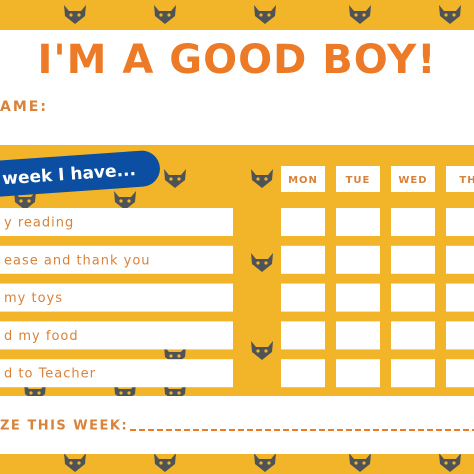 Image resolution: width=474 pixels, height=474 pixels. What do you see at coordinates (466, 180) in the screenshot?
I see `day-header: TH` at bounding box center [466, 180].